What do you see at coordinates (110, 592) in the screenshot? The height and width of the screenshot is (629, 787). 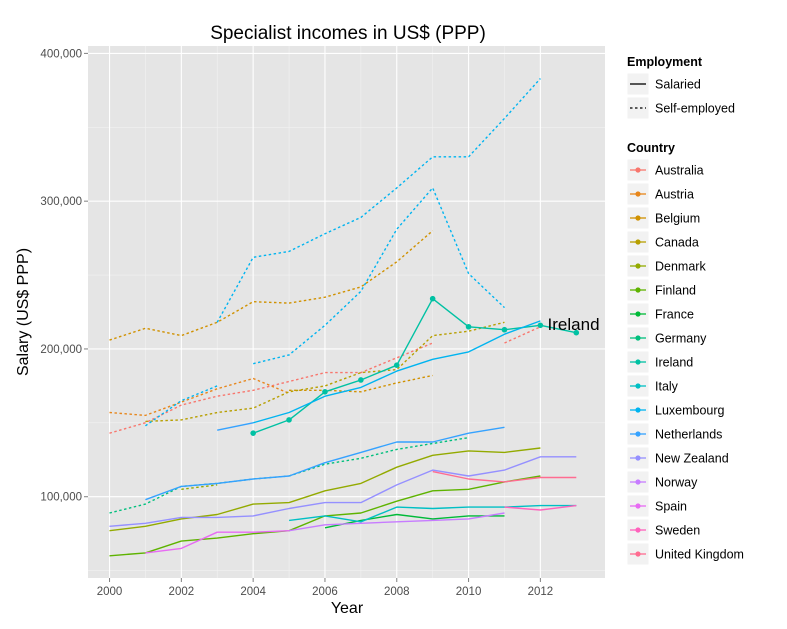 I see `x-tick-label: 2000` at bounding box center [110, 592].